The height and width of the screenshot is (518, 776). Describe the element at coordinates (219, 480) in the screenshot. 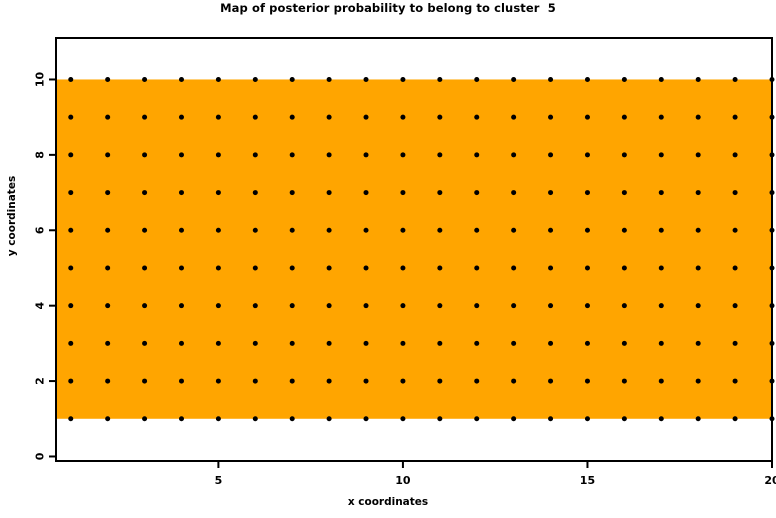

I see `x-tick-label: 5` at that location.